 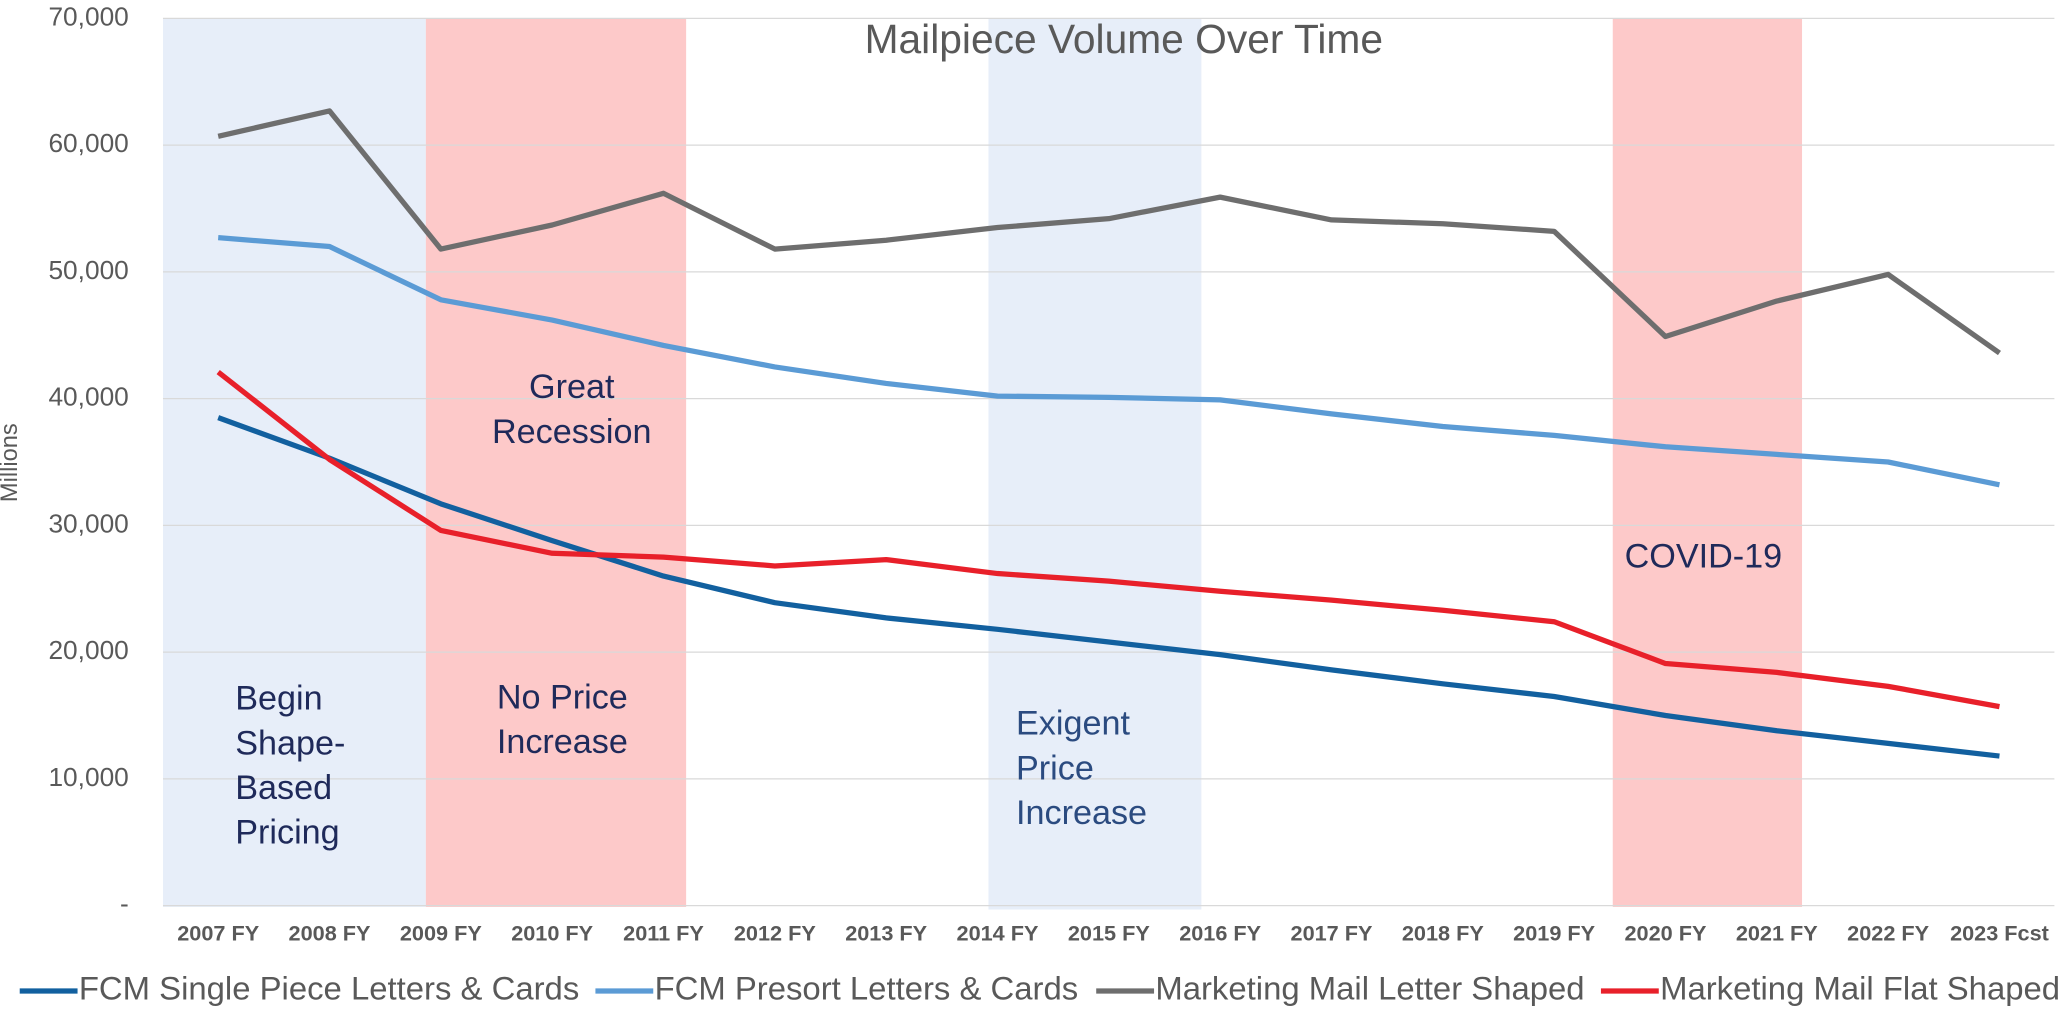 I want to click on chart-title: Mailpiece Volume Over Time, so click(x=1124, y=39).